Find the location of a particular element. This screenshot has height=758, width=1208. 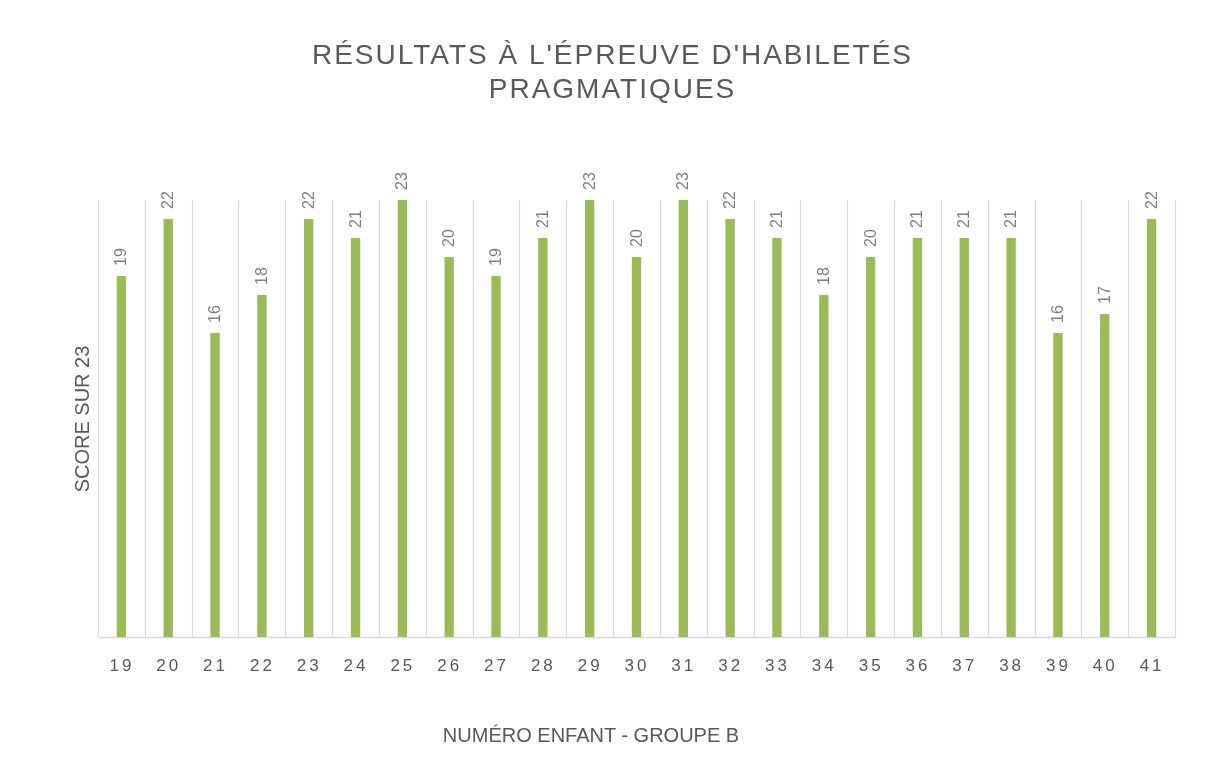

chart-title: RÉSULTATS À L'ÉPREUVE D'HABILETÉS PRAGMATIQUES is located at coordinates (612, 72).